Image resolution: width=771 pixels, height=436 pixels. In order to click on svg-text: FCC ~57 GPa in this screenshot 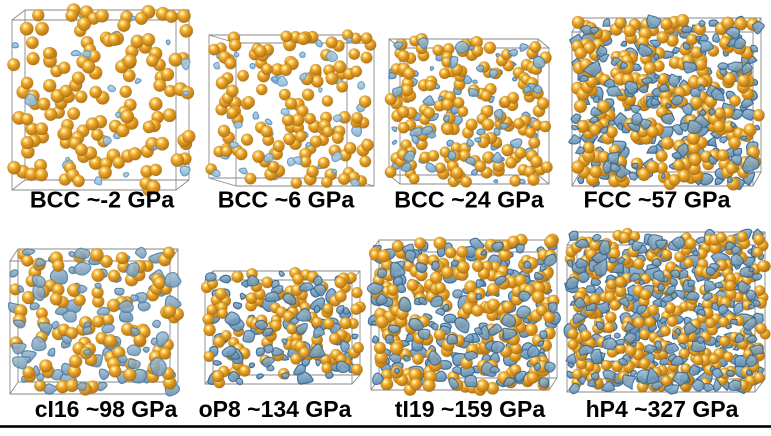, I will do `click(658, 200)`.